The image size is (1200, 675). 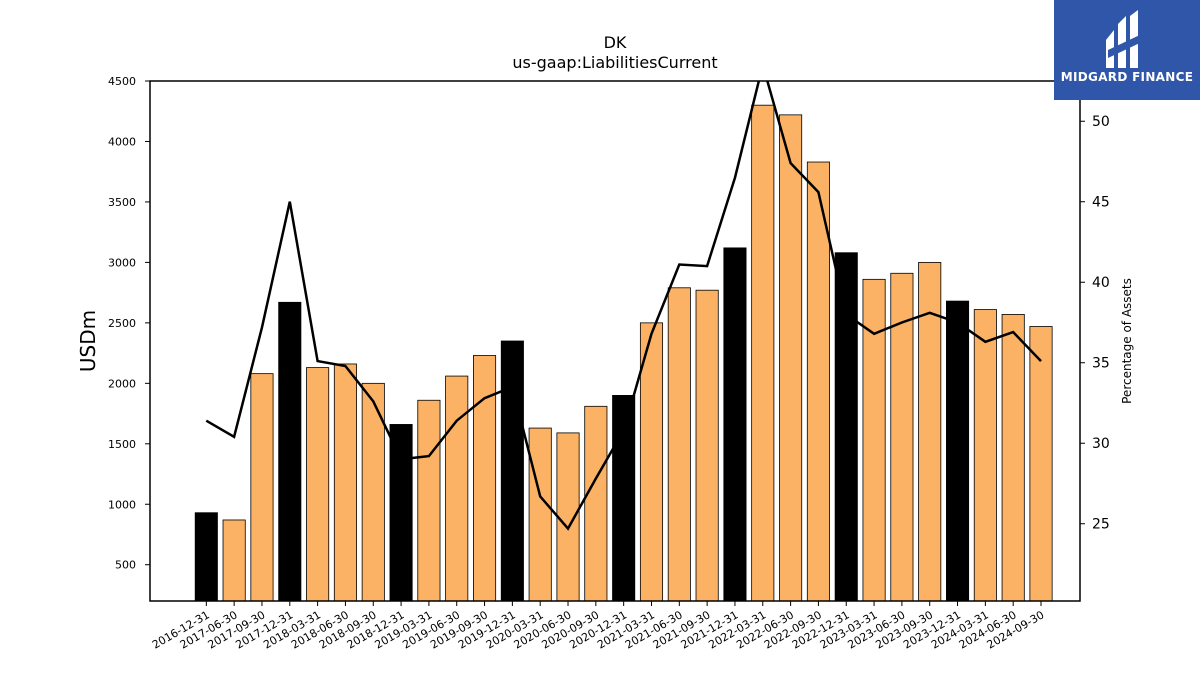 What do you see at coordinates (1101, 203) in the screenshot?
I see `y2-tick-label: 45` at bounding box center [1101, 203].